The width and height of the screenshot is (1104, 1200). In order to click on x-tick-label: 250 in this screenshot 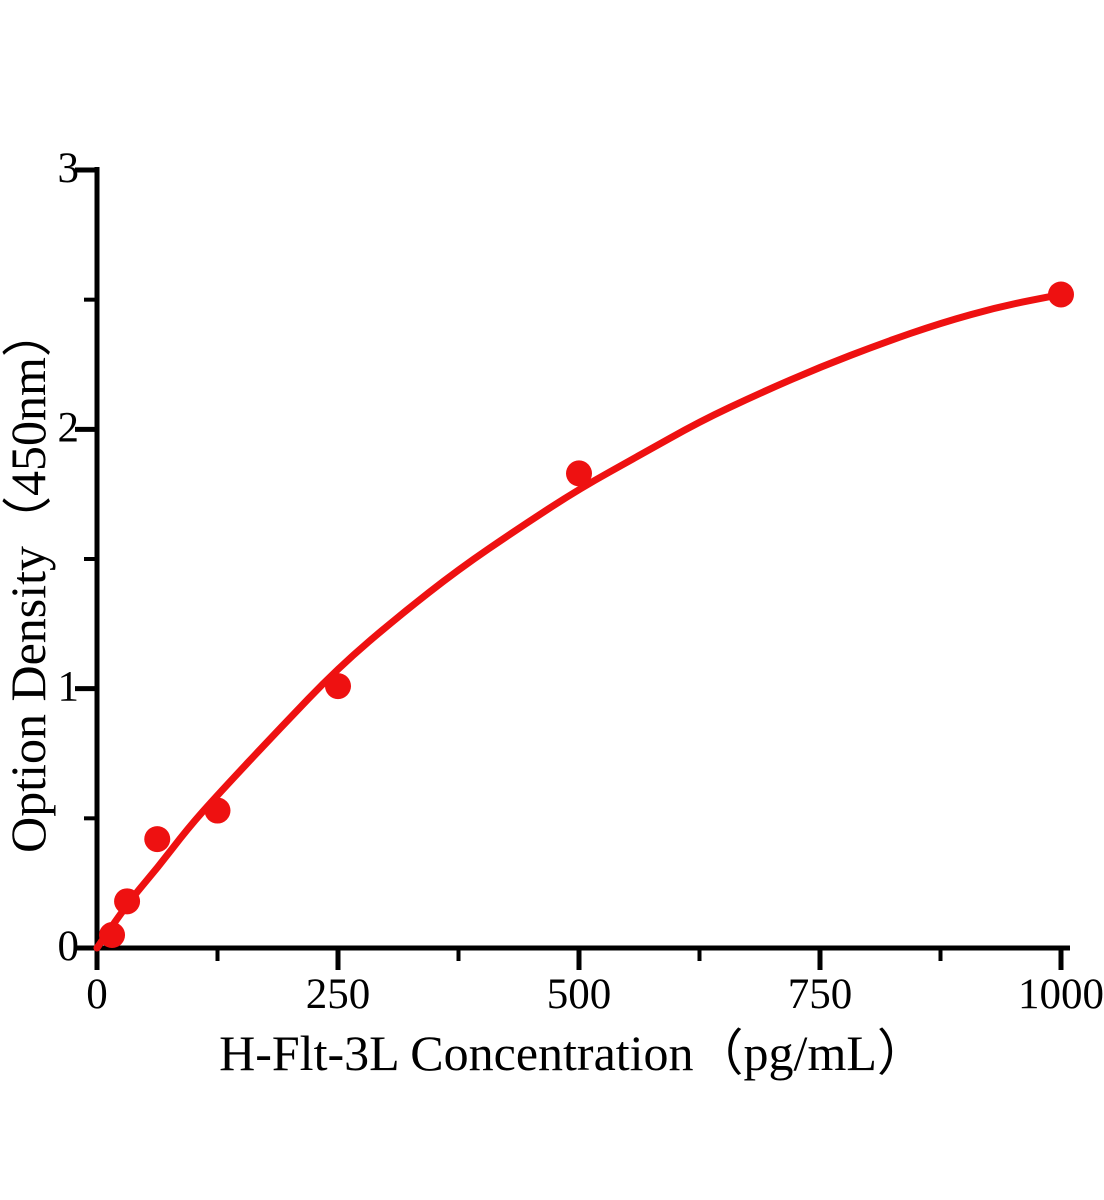, I will do `click(338, 994)`.